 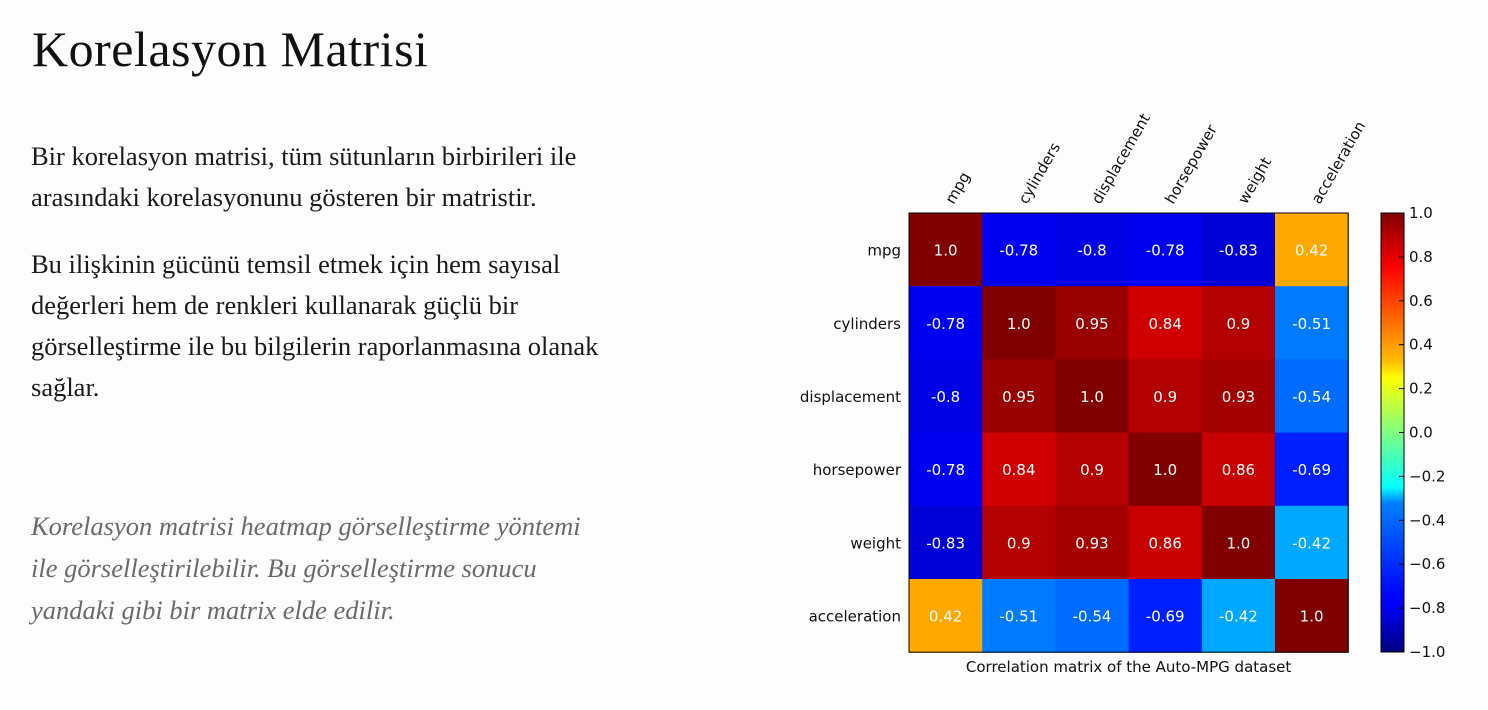 I want to click on cell-value-label: 0.86, so click(x=1238, y=470).